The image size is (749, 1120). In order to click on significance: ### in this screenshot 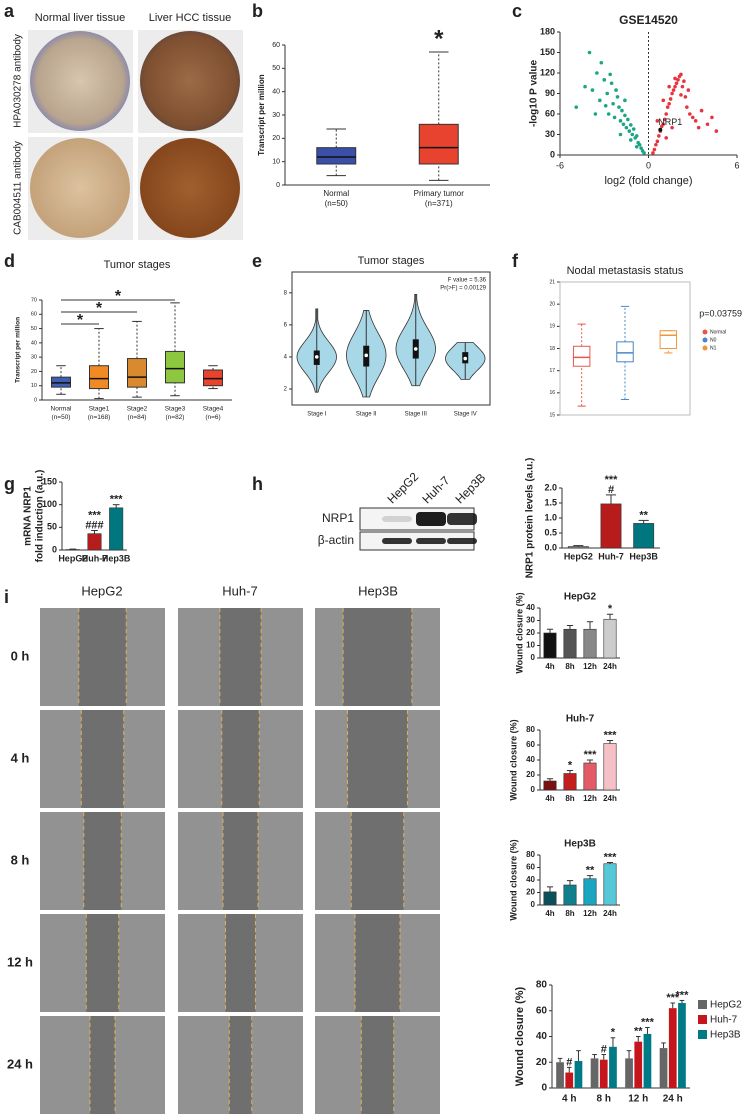, I will do `click(94, 525)`.